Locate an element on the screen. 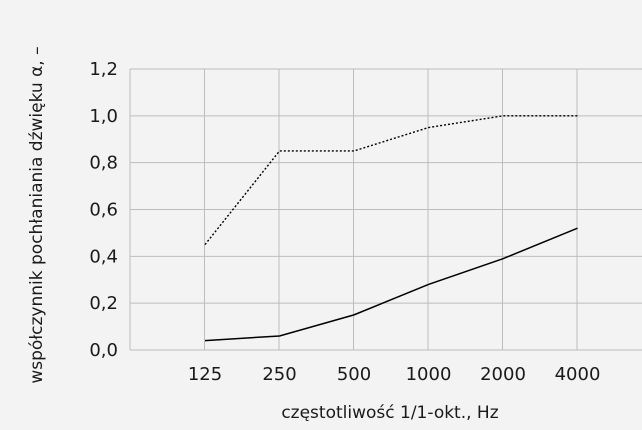 This screenshot has height=430, width=642. y-tick-label: 0,4 is located at coordinates (103, 256).